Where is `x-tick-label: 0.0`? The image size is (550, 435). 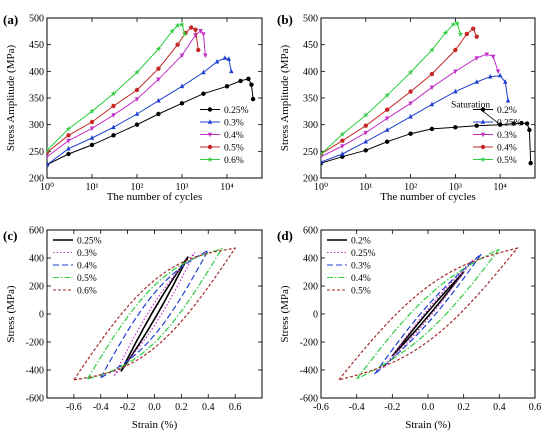
x-tick-label: 0.0 is located at coordinates (154, 407).